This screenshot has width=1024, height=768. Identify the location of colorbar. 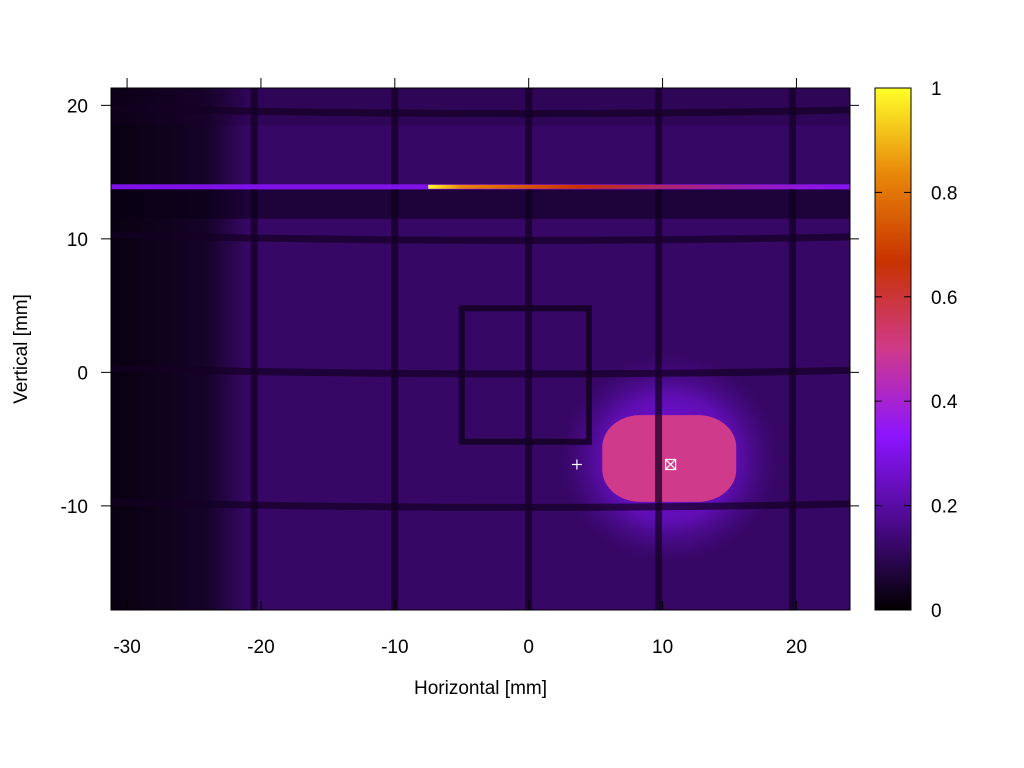
(893, 349).